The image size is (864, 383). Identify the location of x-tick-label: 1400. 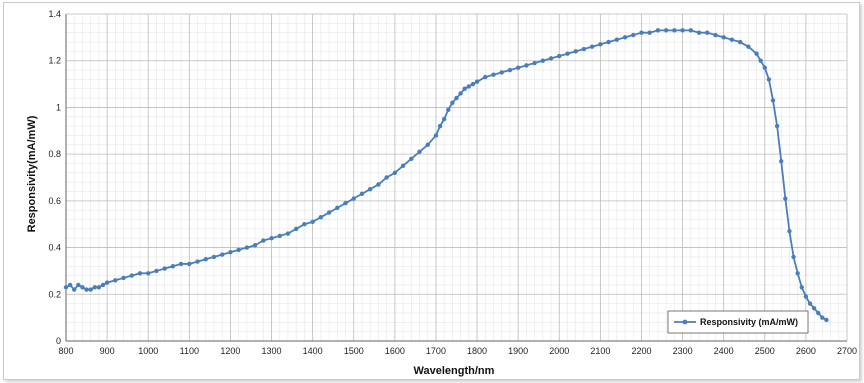
(313, 351).